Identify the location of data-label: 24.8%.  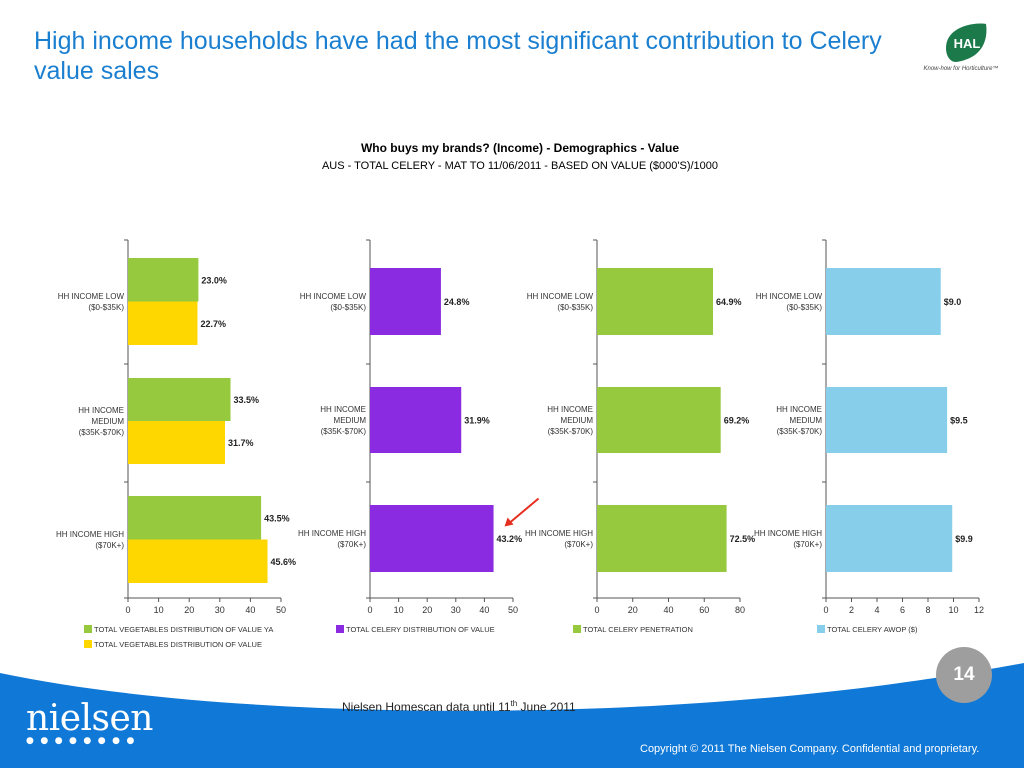
(457, 302).